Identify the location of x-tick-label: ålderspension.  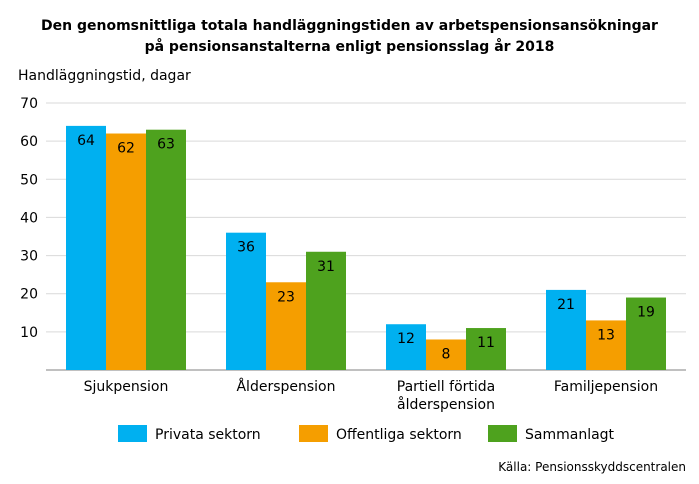
(446, 404).